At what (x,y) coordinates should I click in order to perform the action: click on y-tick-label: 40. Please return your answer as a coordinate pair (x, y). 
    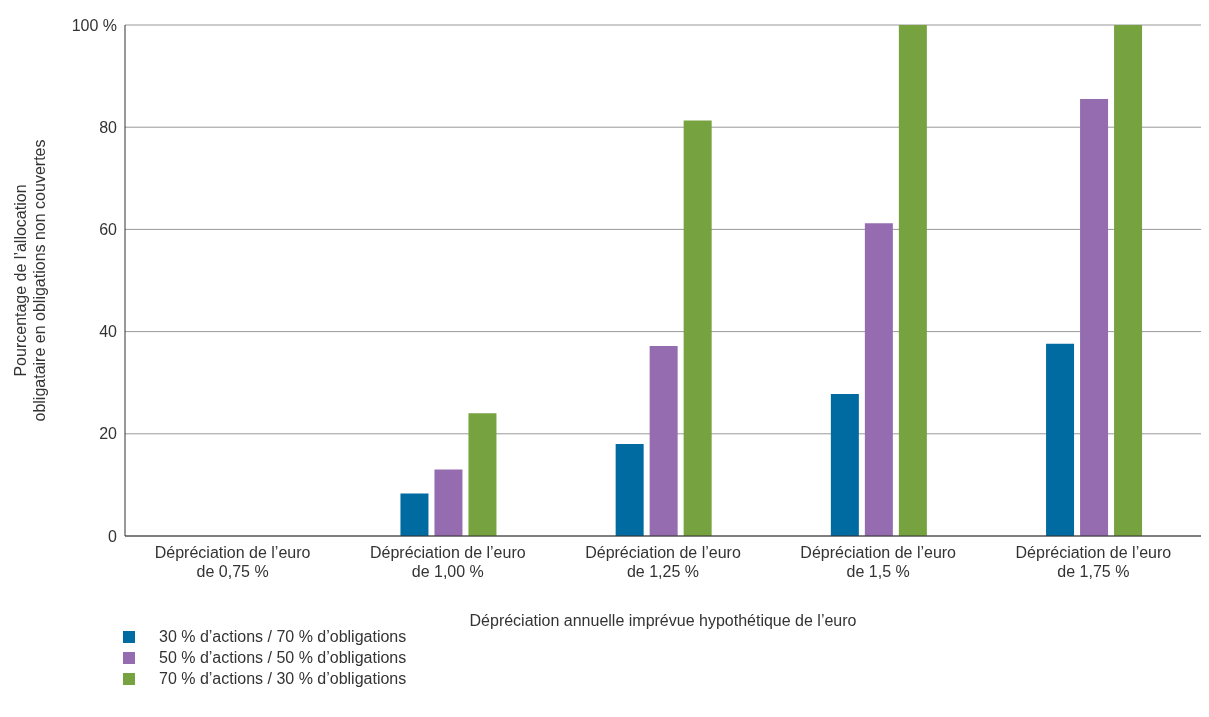
    Looking at the image, I should click on (108, 332).